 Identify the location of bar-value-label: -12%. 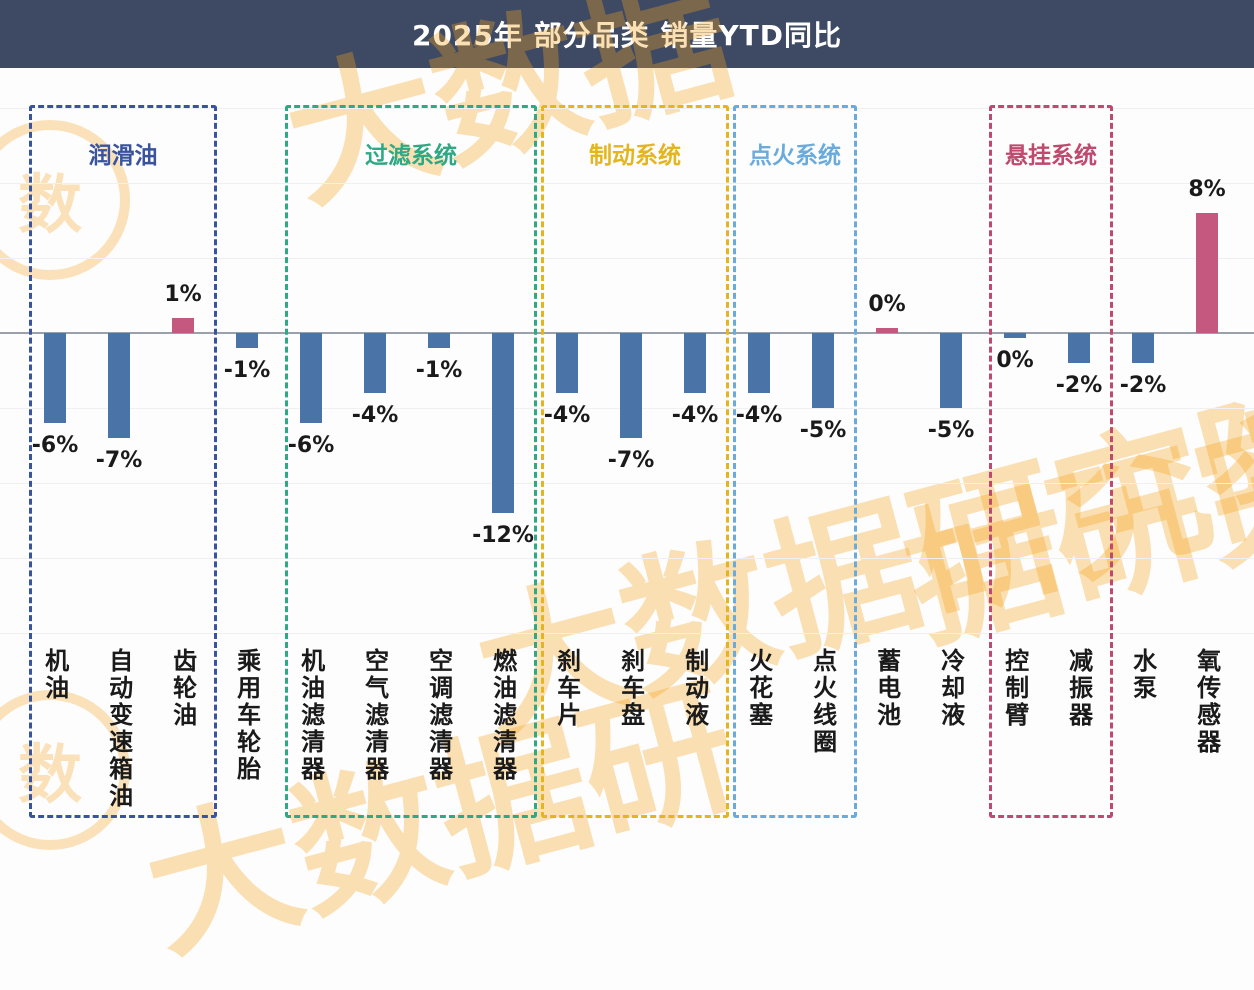
(503, 535).